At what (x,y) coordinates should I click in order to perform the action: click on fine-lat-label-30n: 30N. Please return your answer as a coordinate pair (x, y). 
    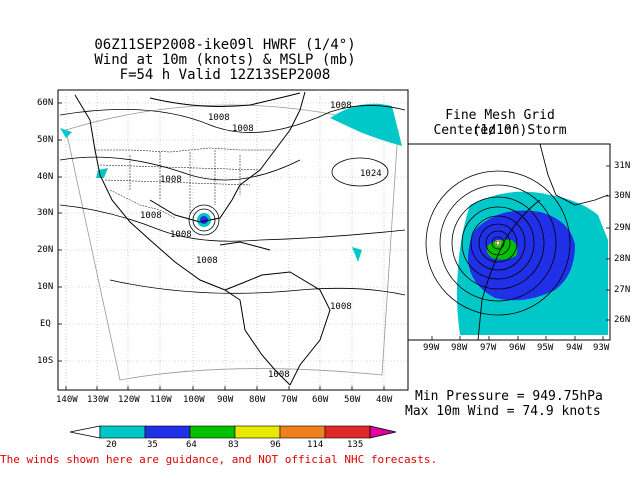
    Looking at the image, I should click on (622, 196).